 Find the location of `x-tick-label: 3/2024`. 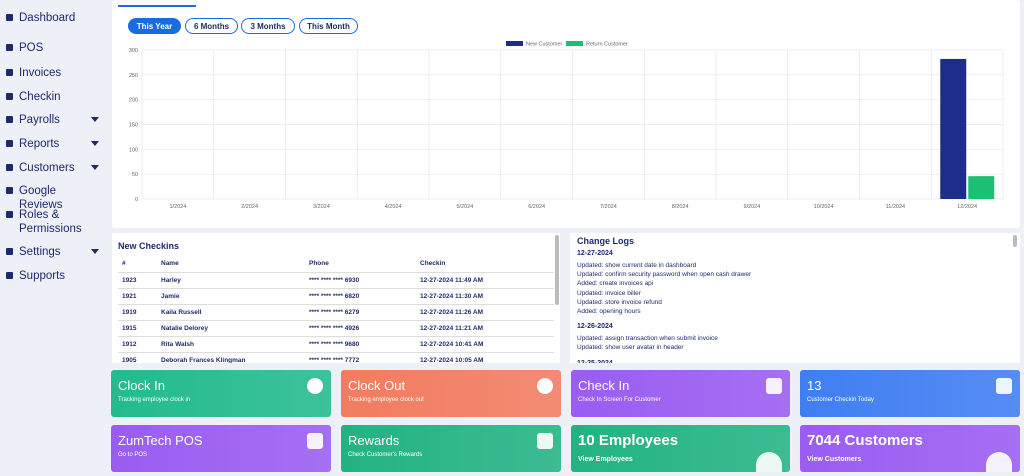

x-tick-label: 3/2024 is located at coordinates (321, 207).